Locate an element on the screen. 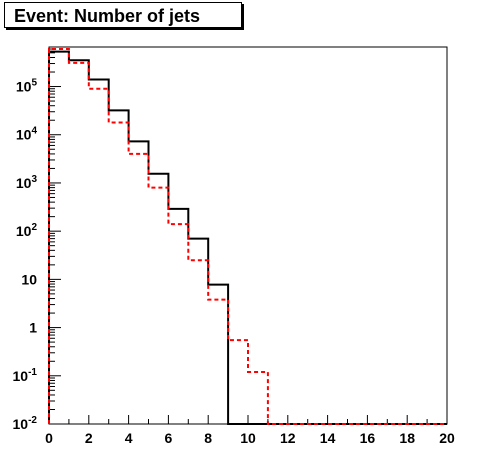 Image resolution: width=496 pixels, height=472 pixels. x-tick-label: 18 is located at coordinates (407, 438).